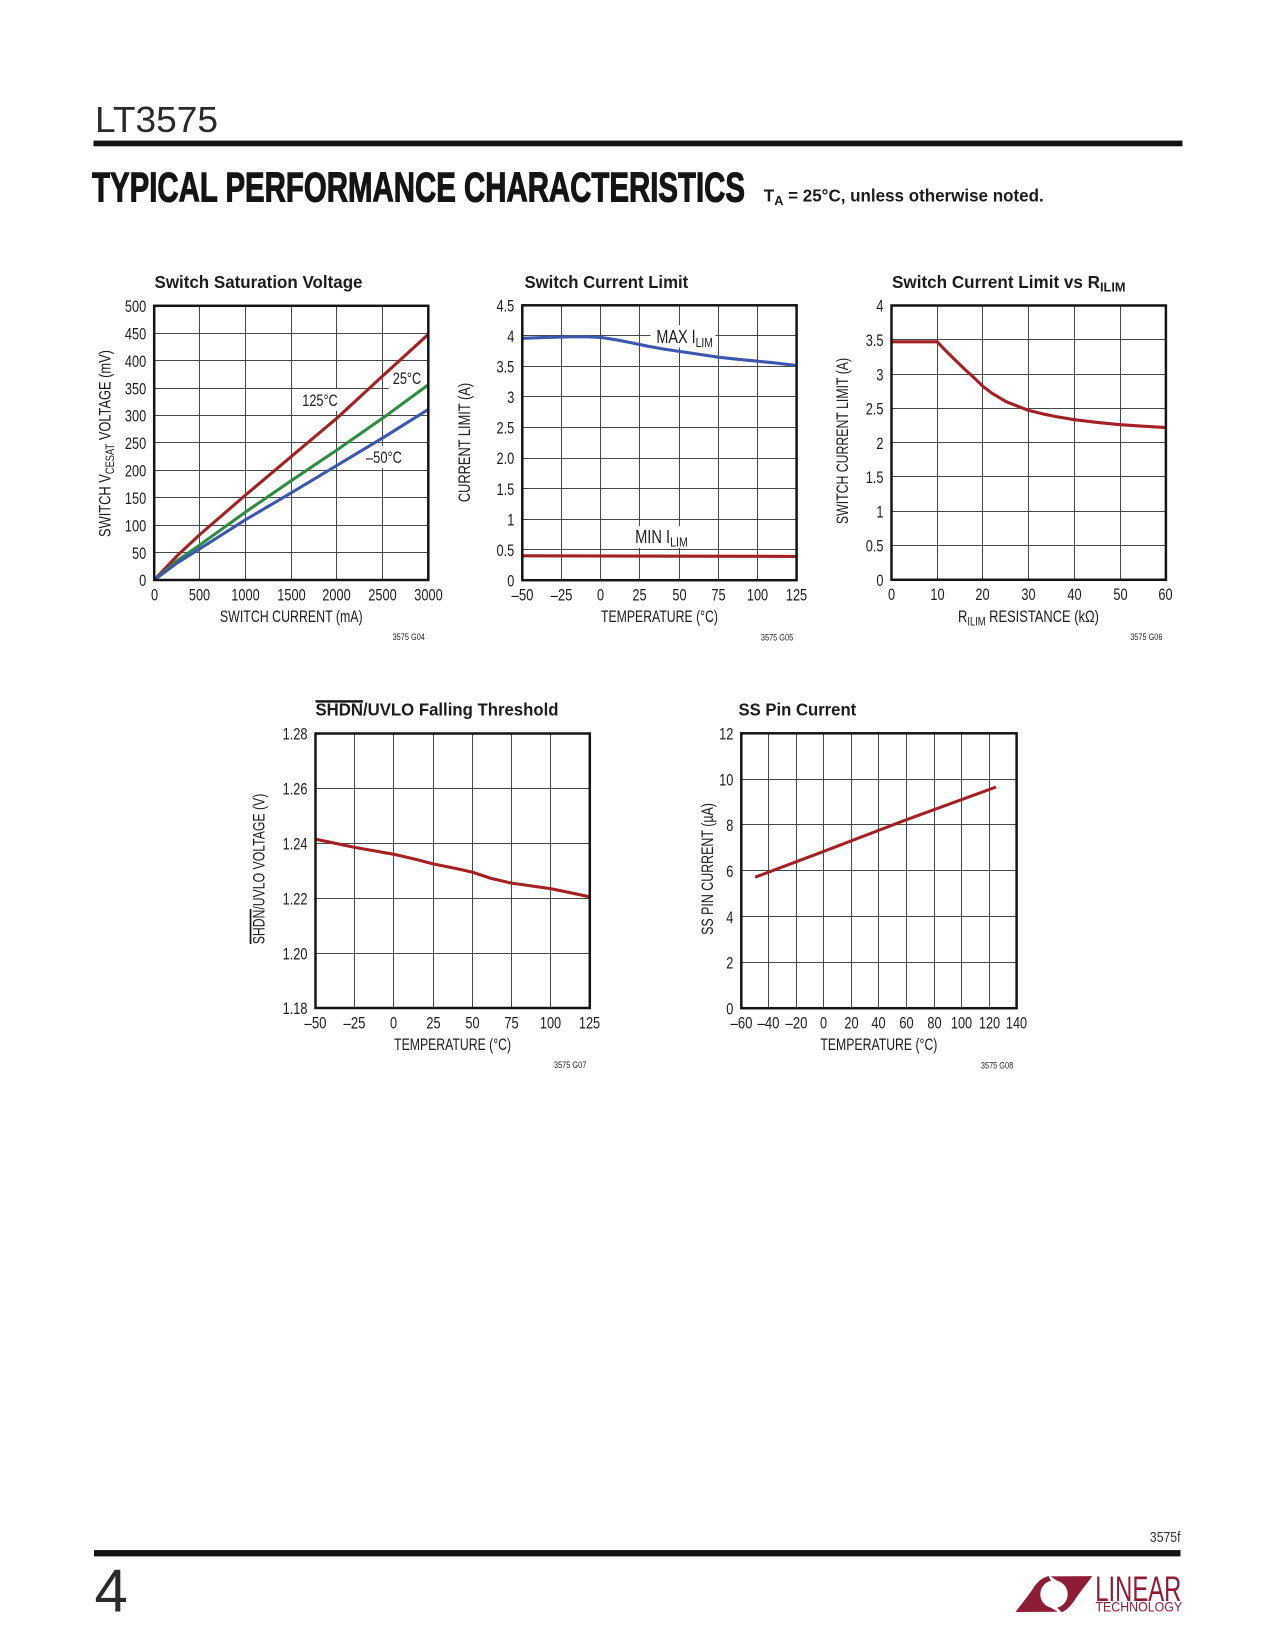  Describe the element at coordinates (797, 1024) in the screenshot. I see `svg-text: –20` at that location.